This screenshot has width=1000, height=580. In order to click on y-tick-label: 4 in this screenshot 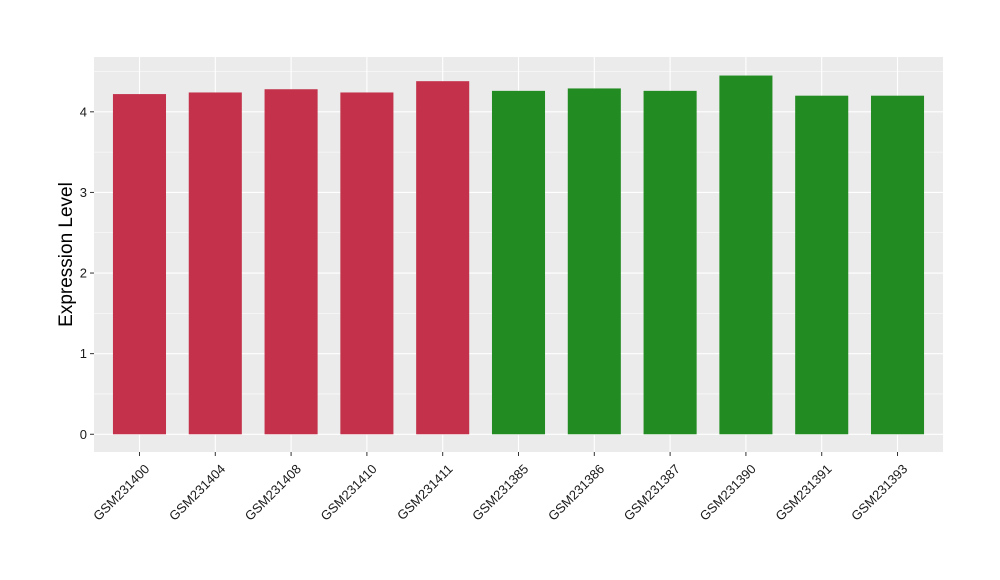, I will do `click(83, 111)`.